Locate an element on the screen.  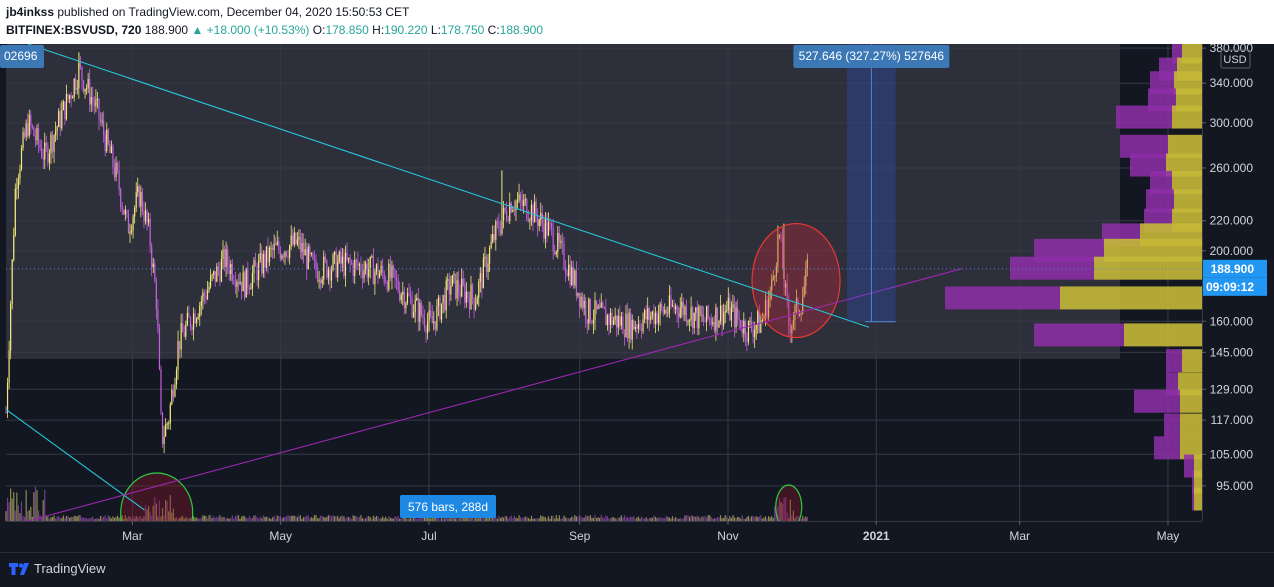
tradingview-brand: TradingView is located at coordinates (70, 568).